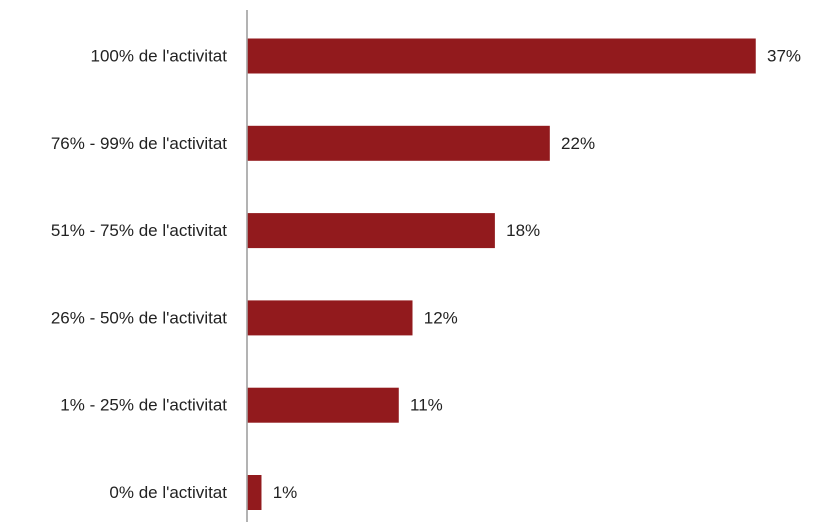  Describe the element at coordinates (285, 492) in the screenshot. I see `value-label: 1%` at that location.